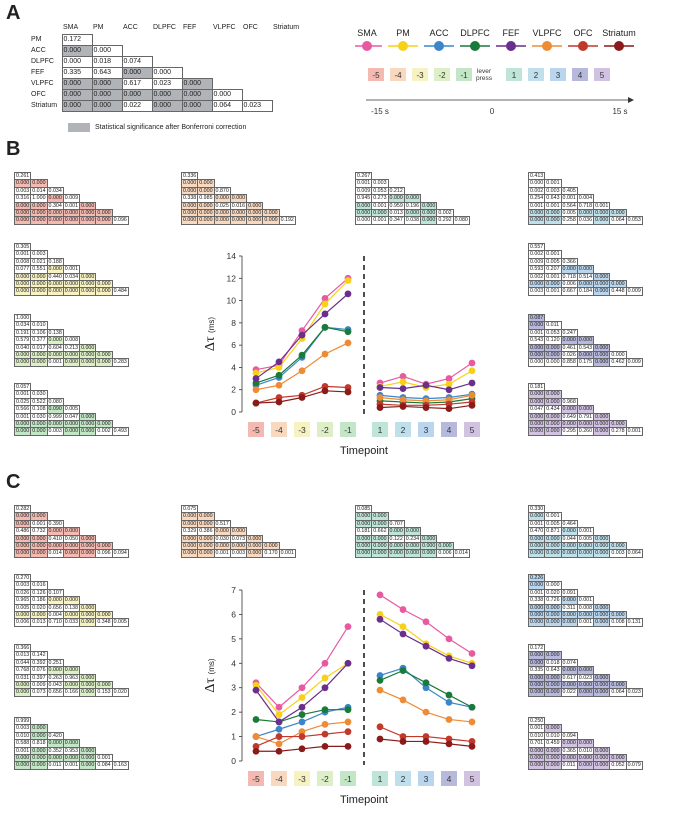 Image resolution: width=685 pixels, height=821 pixels. I want to click on panel-label-c: C, so click(13, 482).